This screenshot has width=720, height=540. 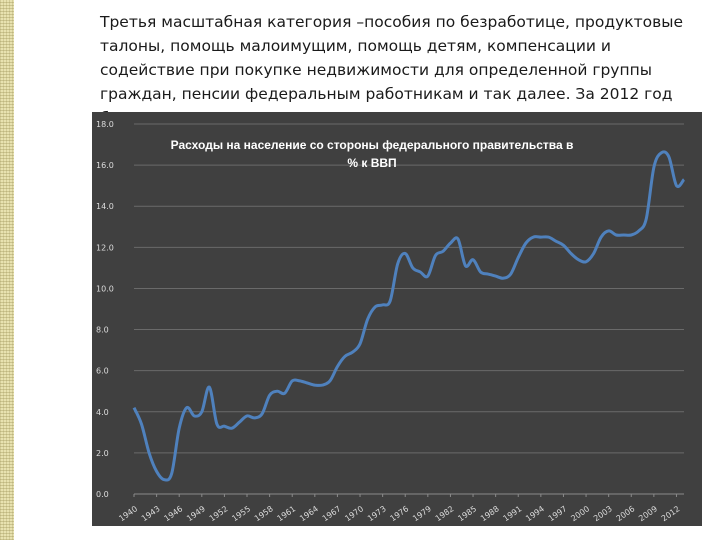 I want to click on x-tick-label: 1946, so click(x=174, y=513).